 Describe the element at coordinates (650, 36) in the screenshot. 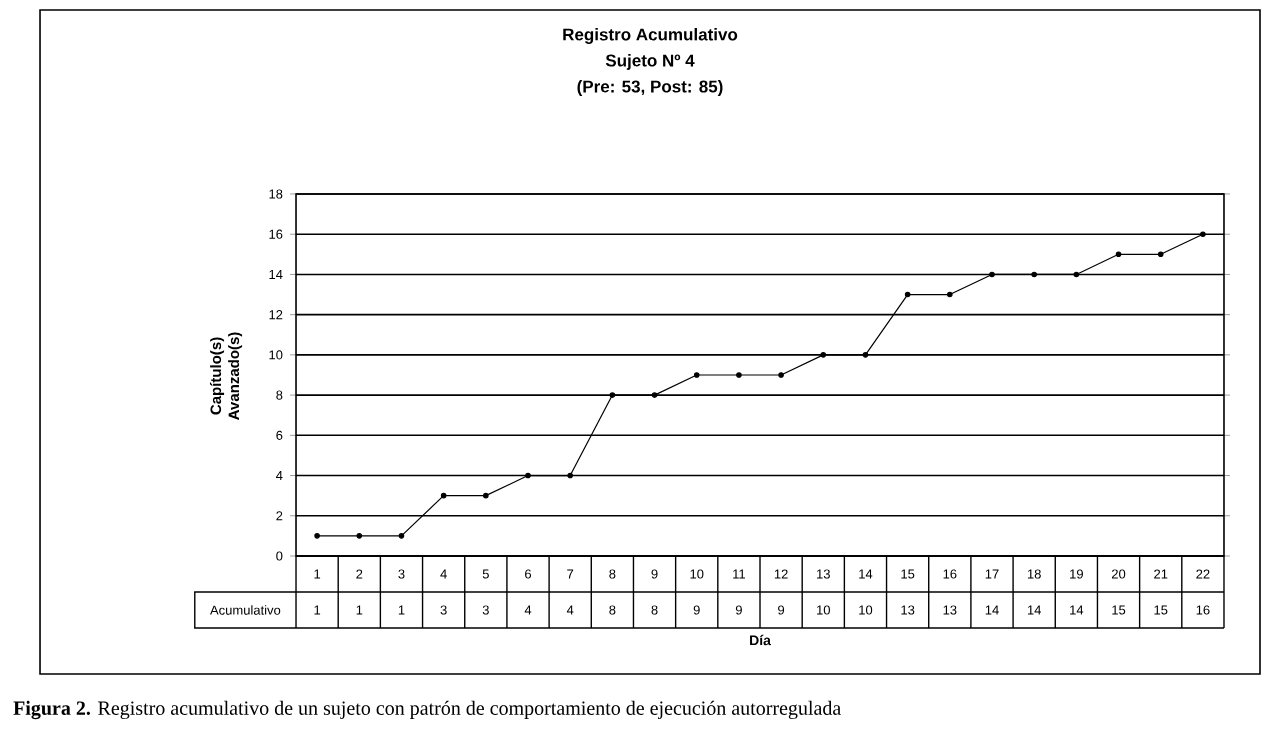

I see `chart-title: Registro Acumulativo` at that location.